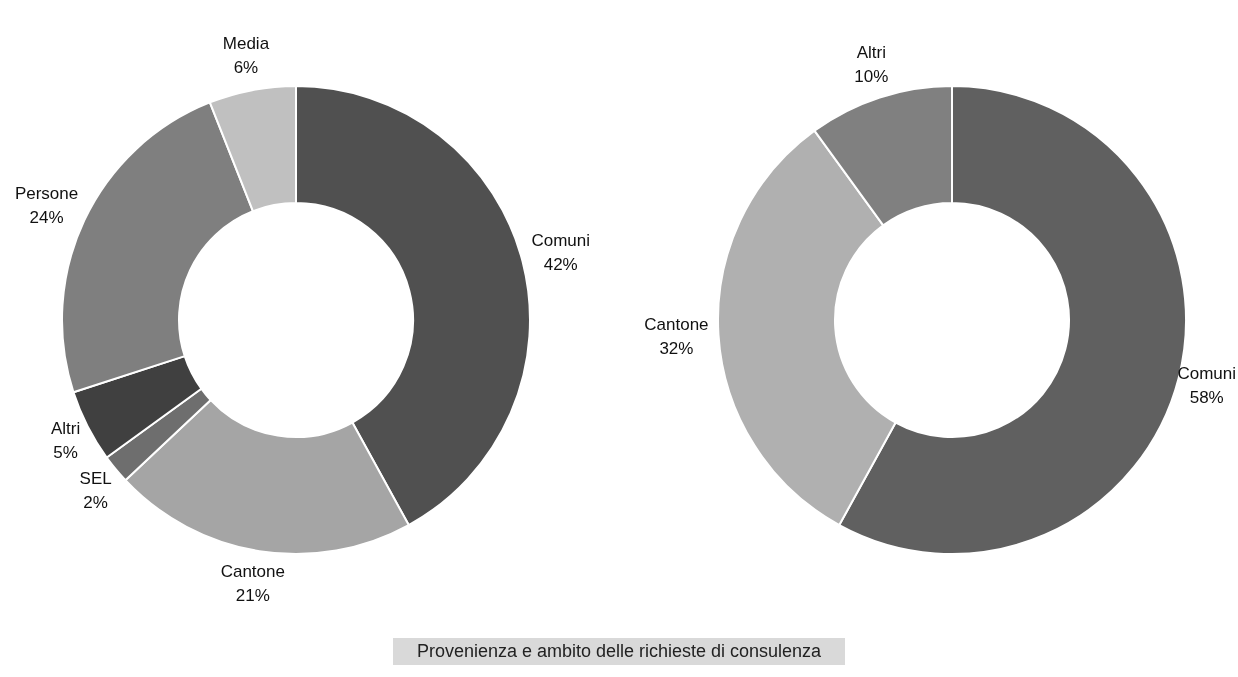 The image size is (1238, 677). Describe the element at coordinates (246, 44) in the screenshot. I see `slice-label: Media` at that location.